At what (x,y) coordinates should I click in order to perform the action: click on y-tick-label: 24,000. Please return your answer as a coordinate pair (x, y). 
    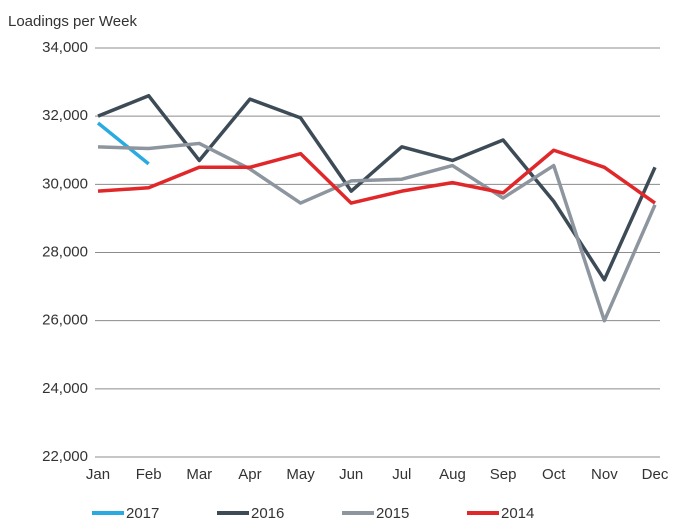
    Looking at the image, I should click on (65, 388).